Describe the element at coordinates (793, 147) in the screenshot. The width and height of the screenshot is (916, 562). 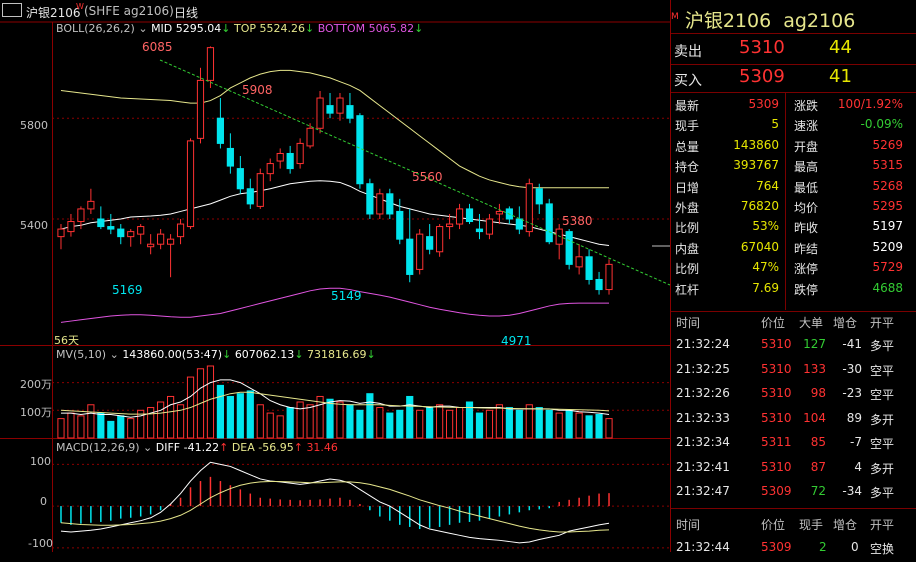
I see `stat-row: 总量 143860 开盘 5269` at that location.